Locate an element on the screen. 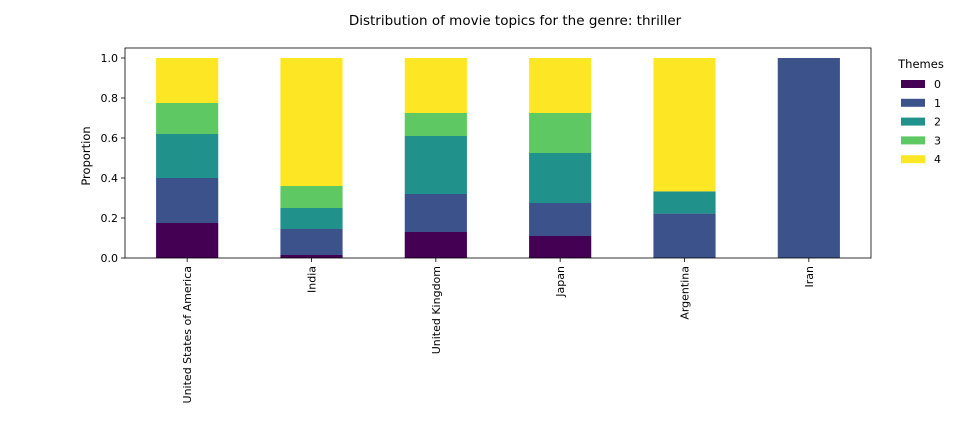 The height and width of the screenshot is (428, 973). legend: 0 1 2 3 4 is located at coordinates (921, 122).